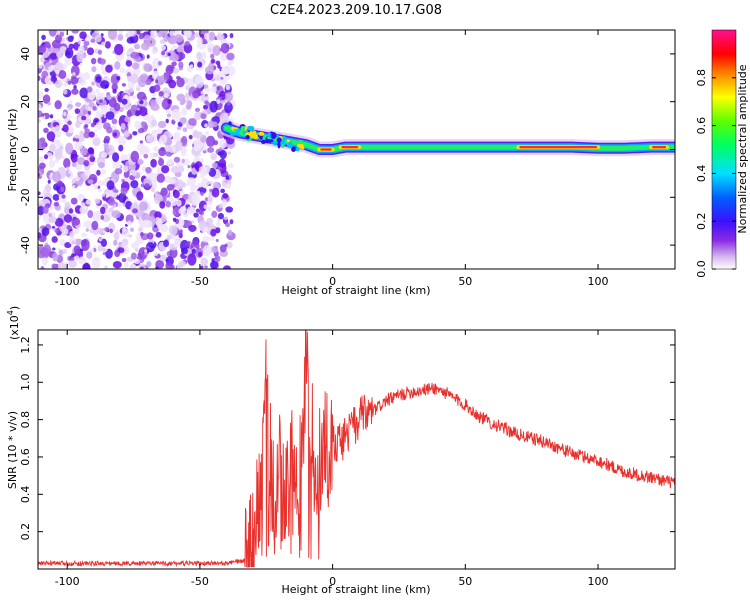 Image resolution: width=750 pixels, height=600 pixels. Describe the element at coordinates (67, 281) in the screenshot. I see `spectrogram-xtick-label: -100` at that location.